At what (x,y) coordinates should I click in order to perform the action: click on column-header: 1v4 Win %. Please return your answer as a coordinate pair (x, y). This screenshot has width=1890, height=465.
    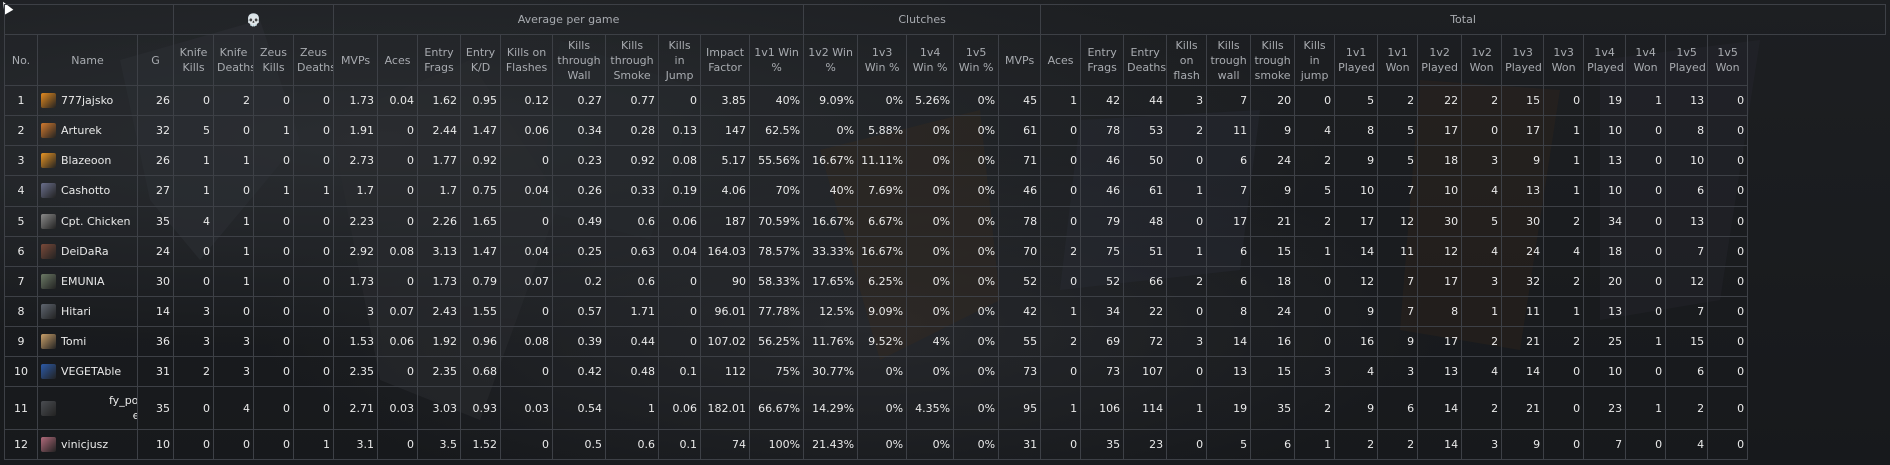
    Looking at the image, I should click on (930, 60).